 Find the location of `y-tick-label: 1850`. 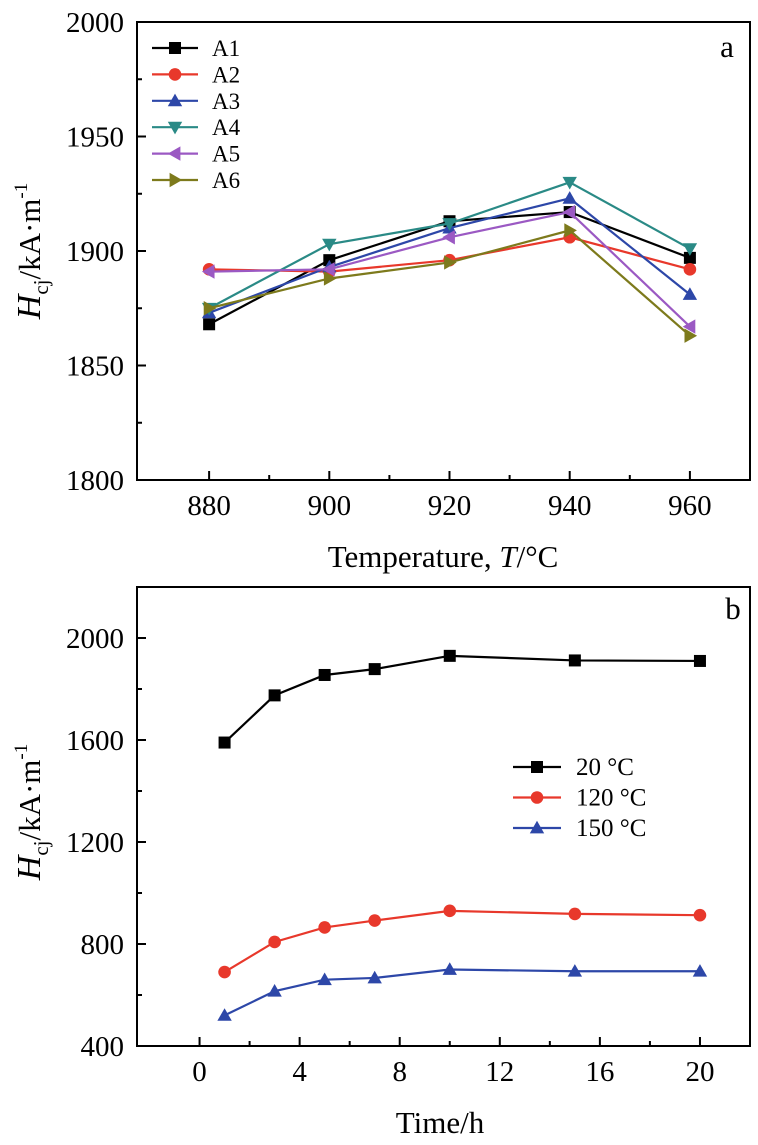

y-tick-label: 1850 is located at coordinates (95, 367).